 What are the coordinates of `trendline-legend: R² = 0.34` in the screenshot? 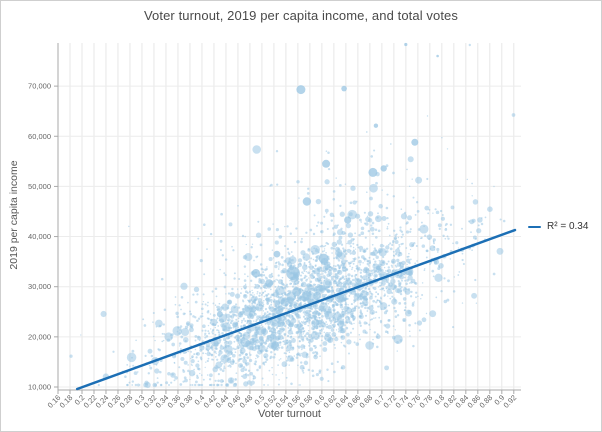 It's located at (558, 226).